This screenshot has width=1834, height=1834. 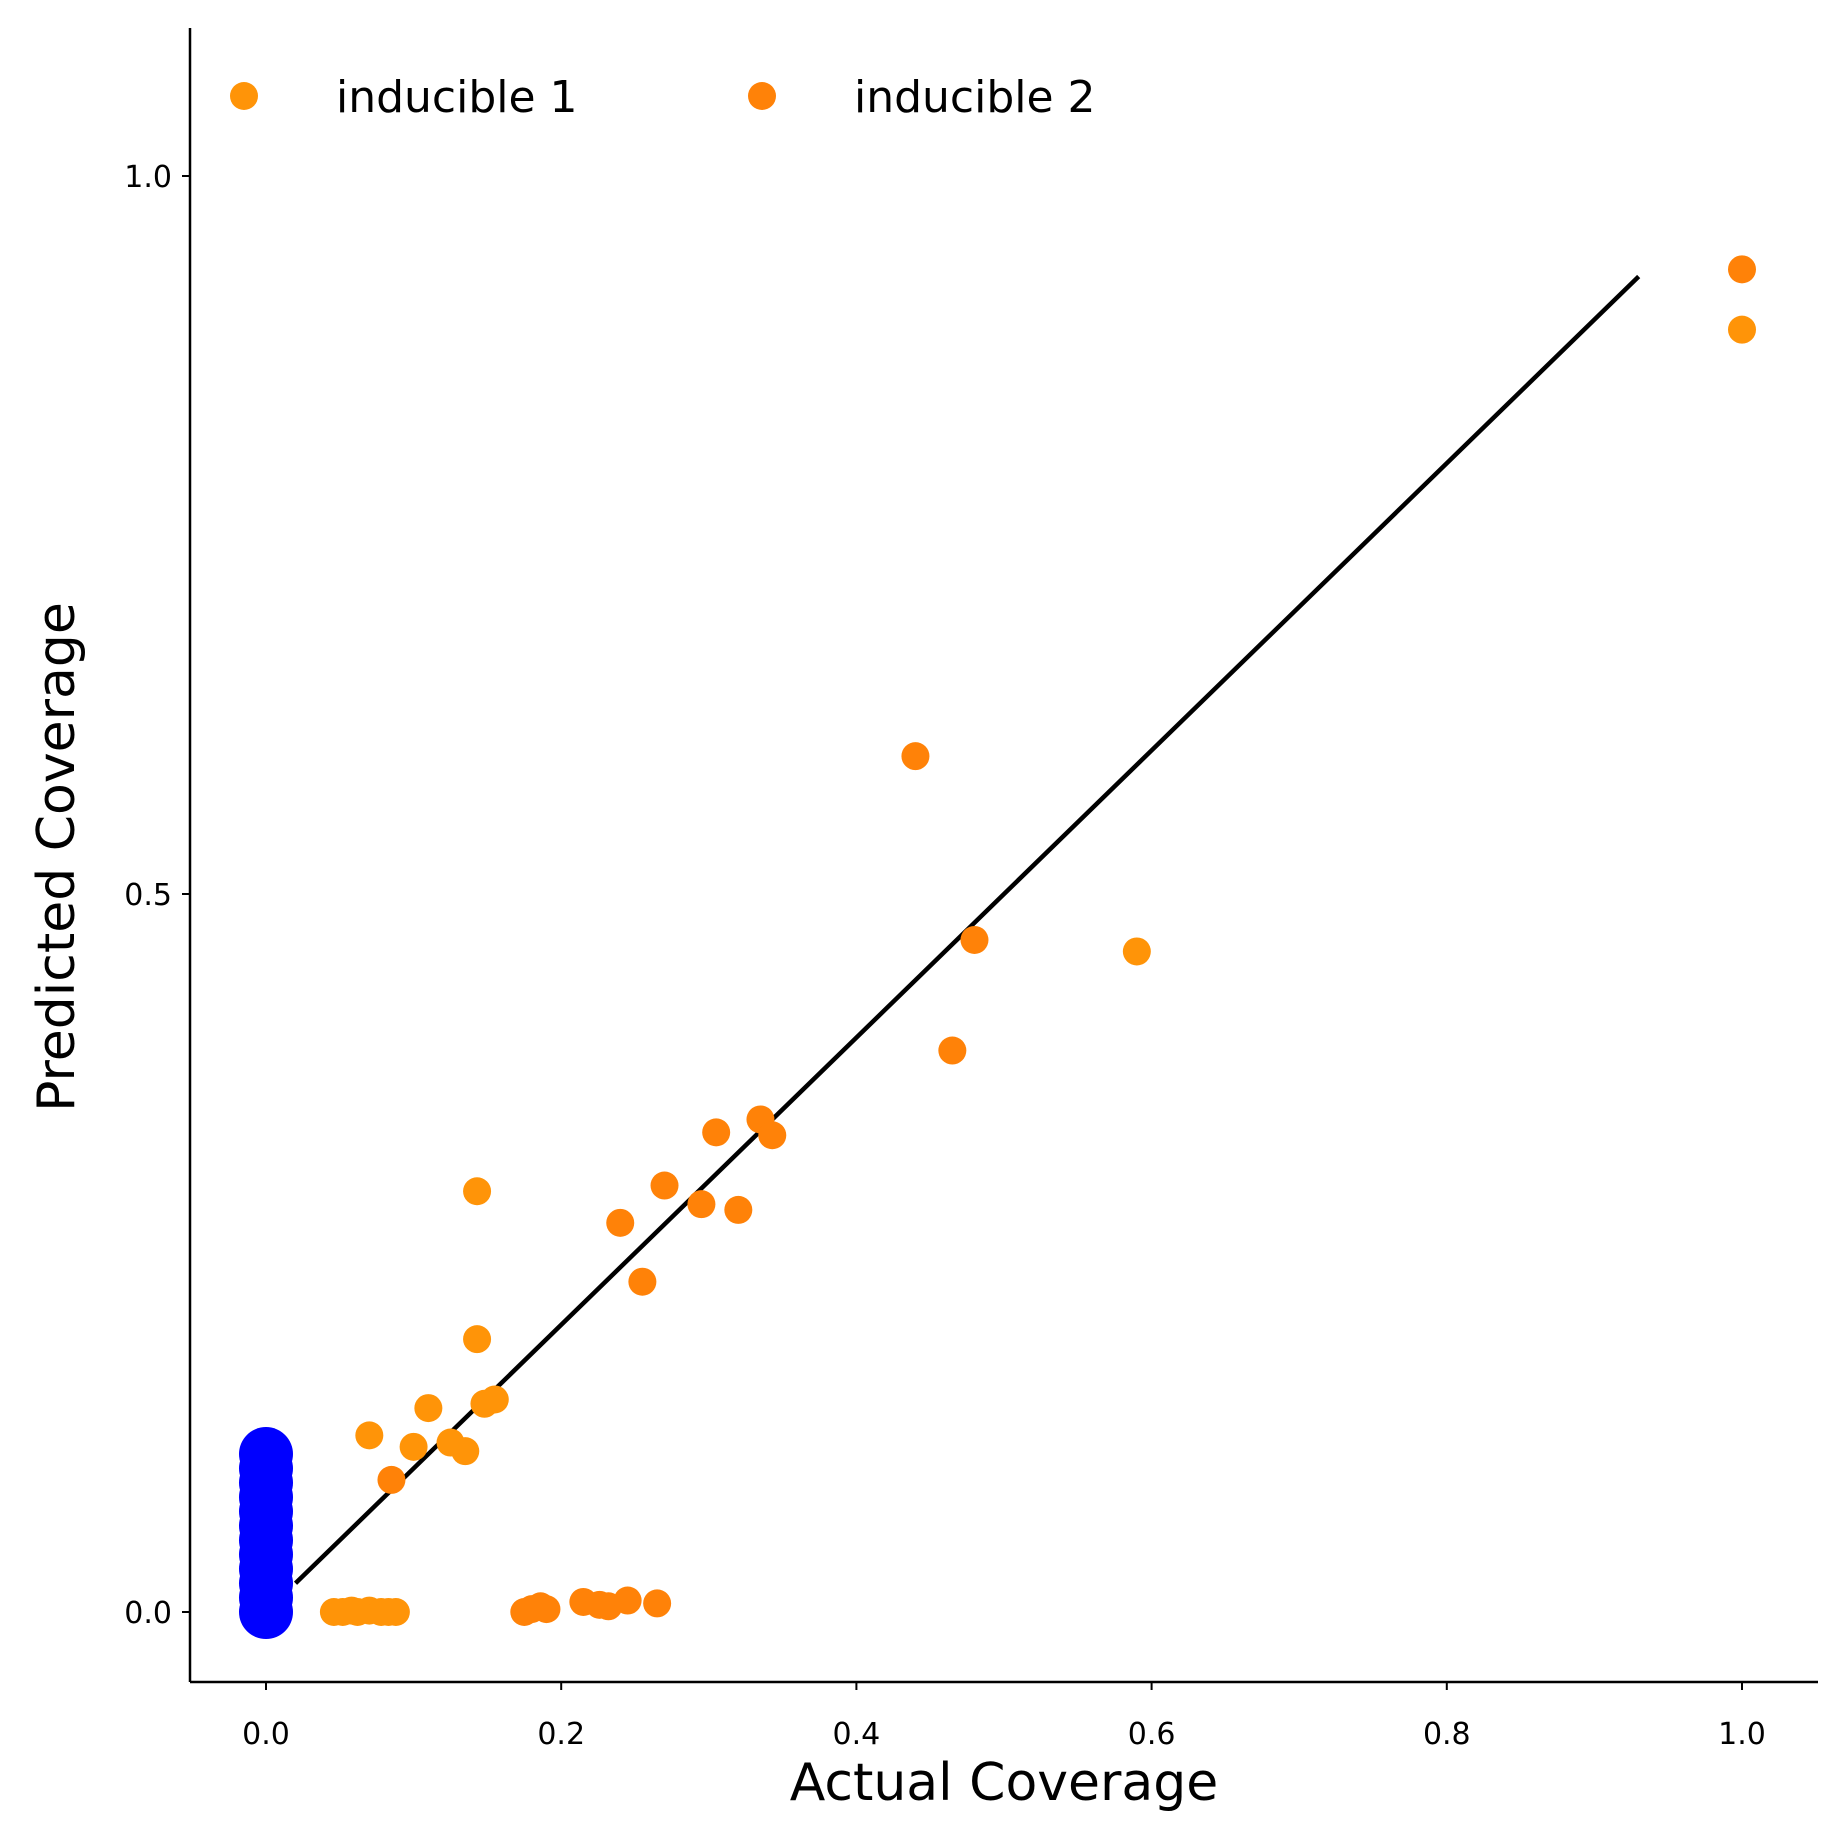 What do you see at coordinates (148, 895) in the screenshot?
I see `y-tick-label-1: 0.5` at bounding box center [148, 895].